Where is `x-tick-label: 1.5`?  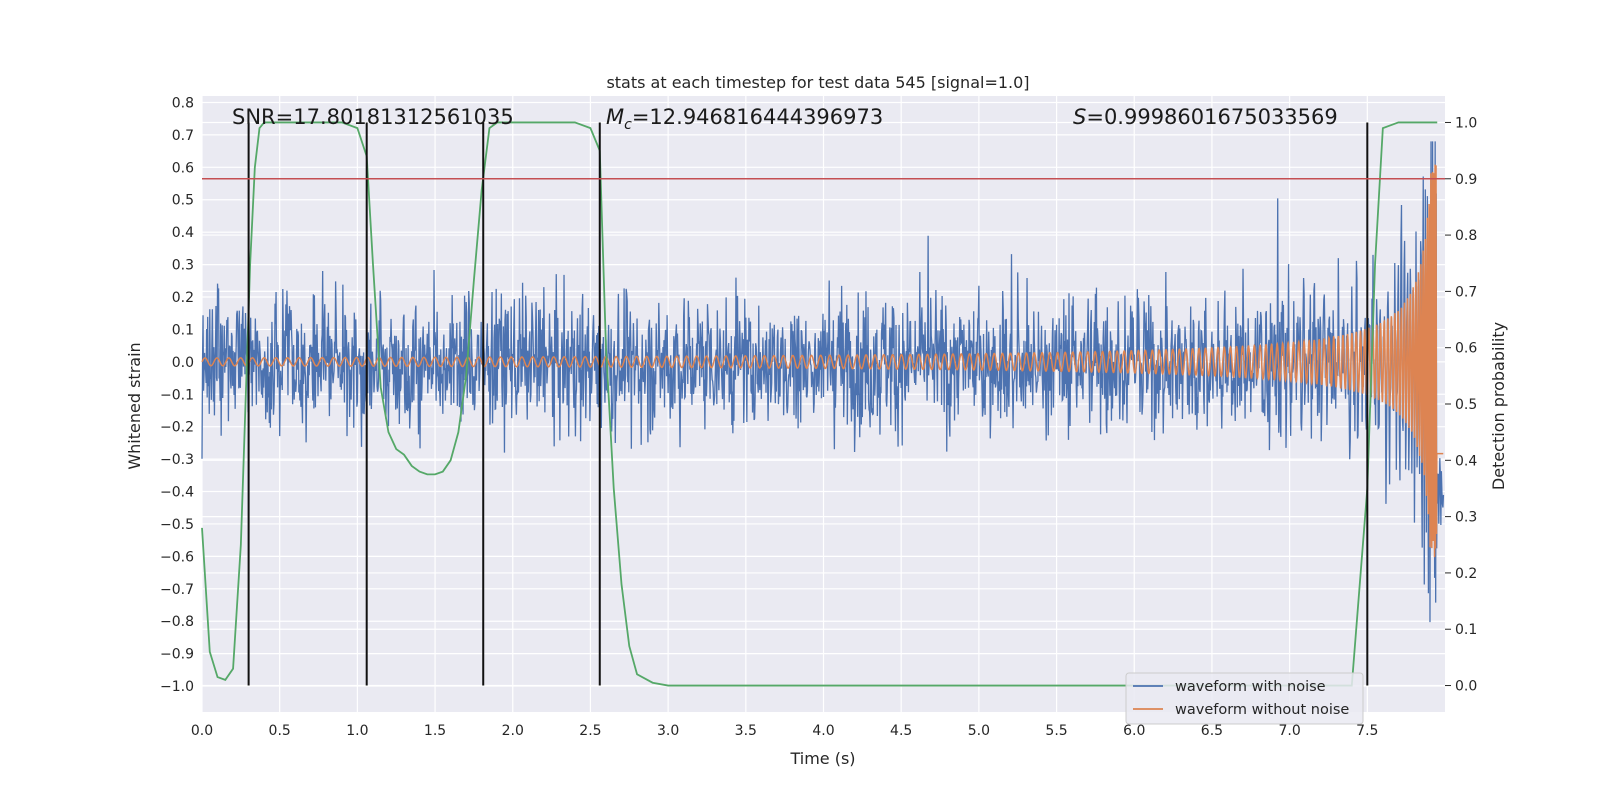 x-tick-label: 1.5 is located at coordinates (435, 731).